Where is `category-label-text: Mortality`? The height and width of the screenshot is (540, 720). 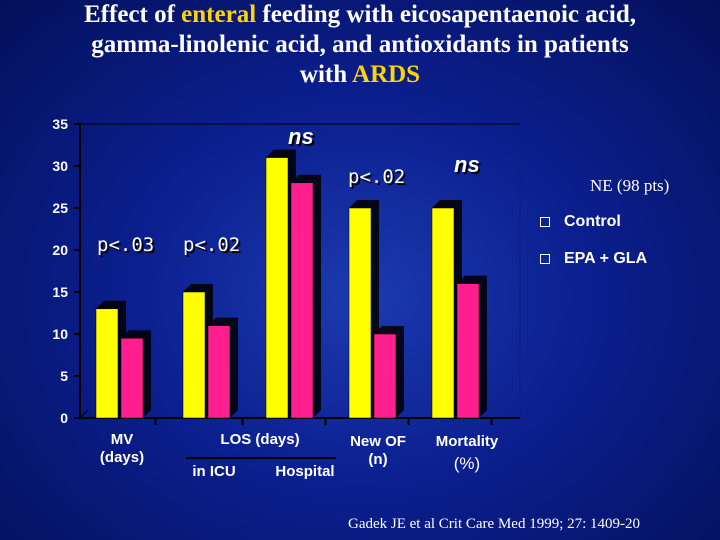 category-label-text: Mortality is located at coordinates (467, 441).